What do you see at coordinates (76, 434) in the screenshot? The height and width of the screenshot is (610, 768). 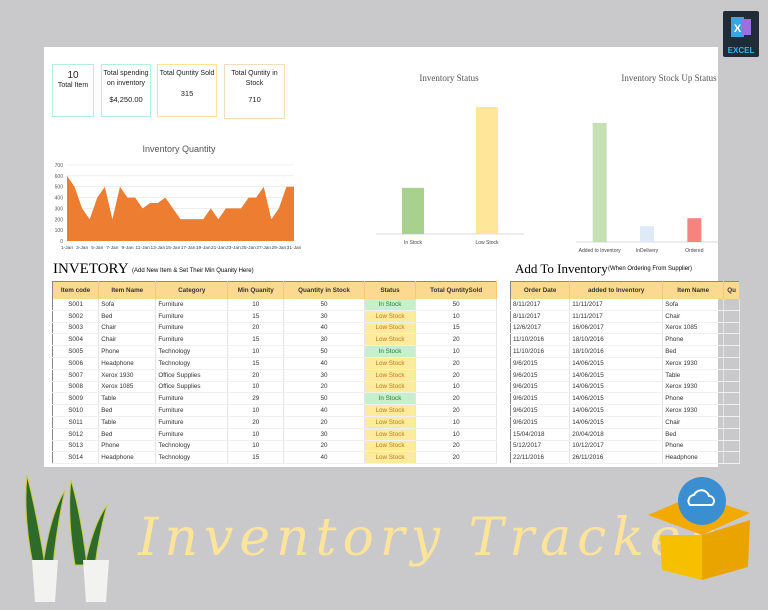 I see `table-cell: S012` at bounding box center [76, 434].